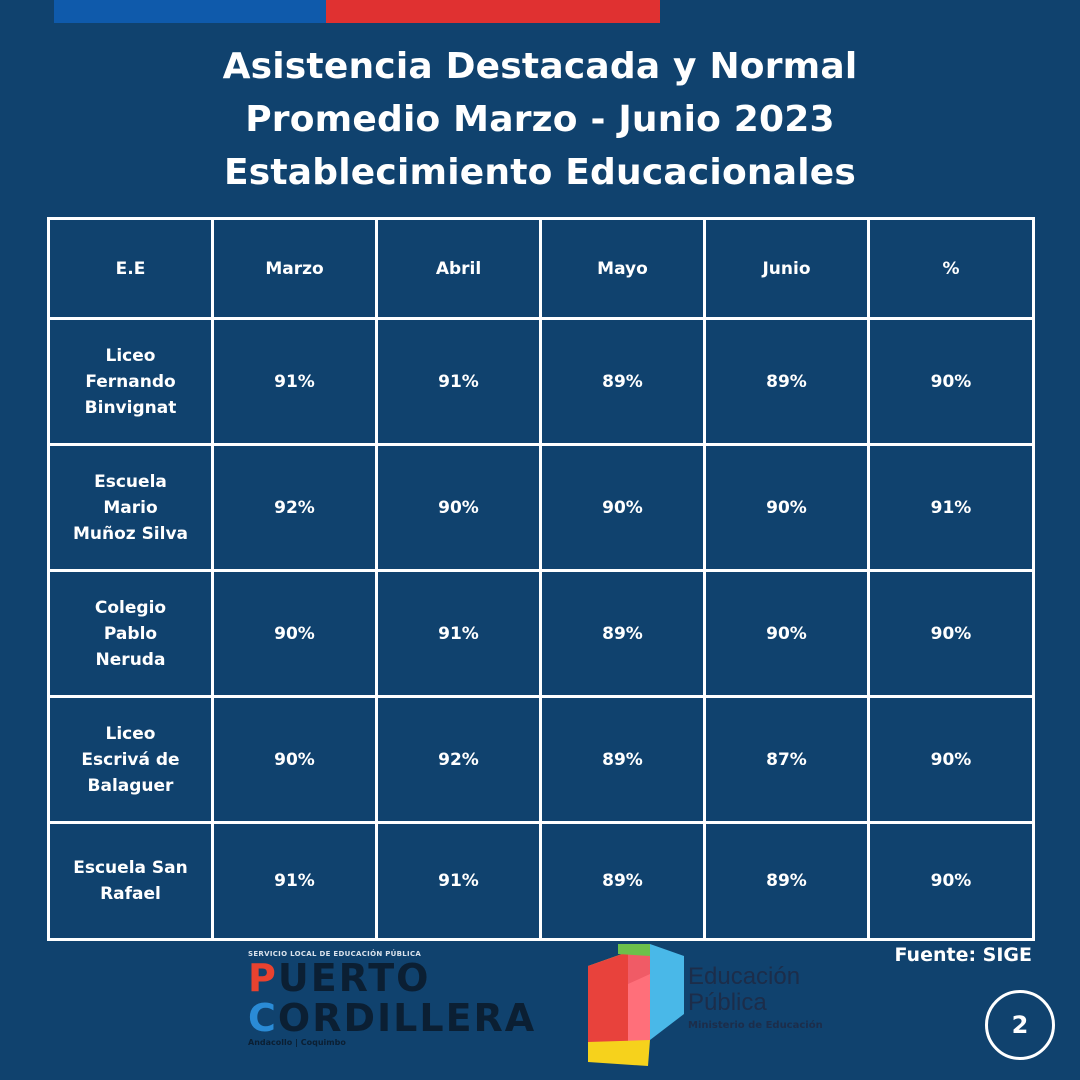  What do you see at coordinates (130, 785) in the screenshot?
I see `school-name-line: Balaguer` at bounding box center [130, 785].